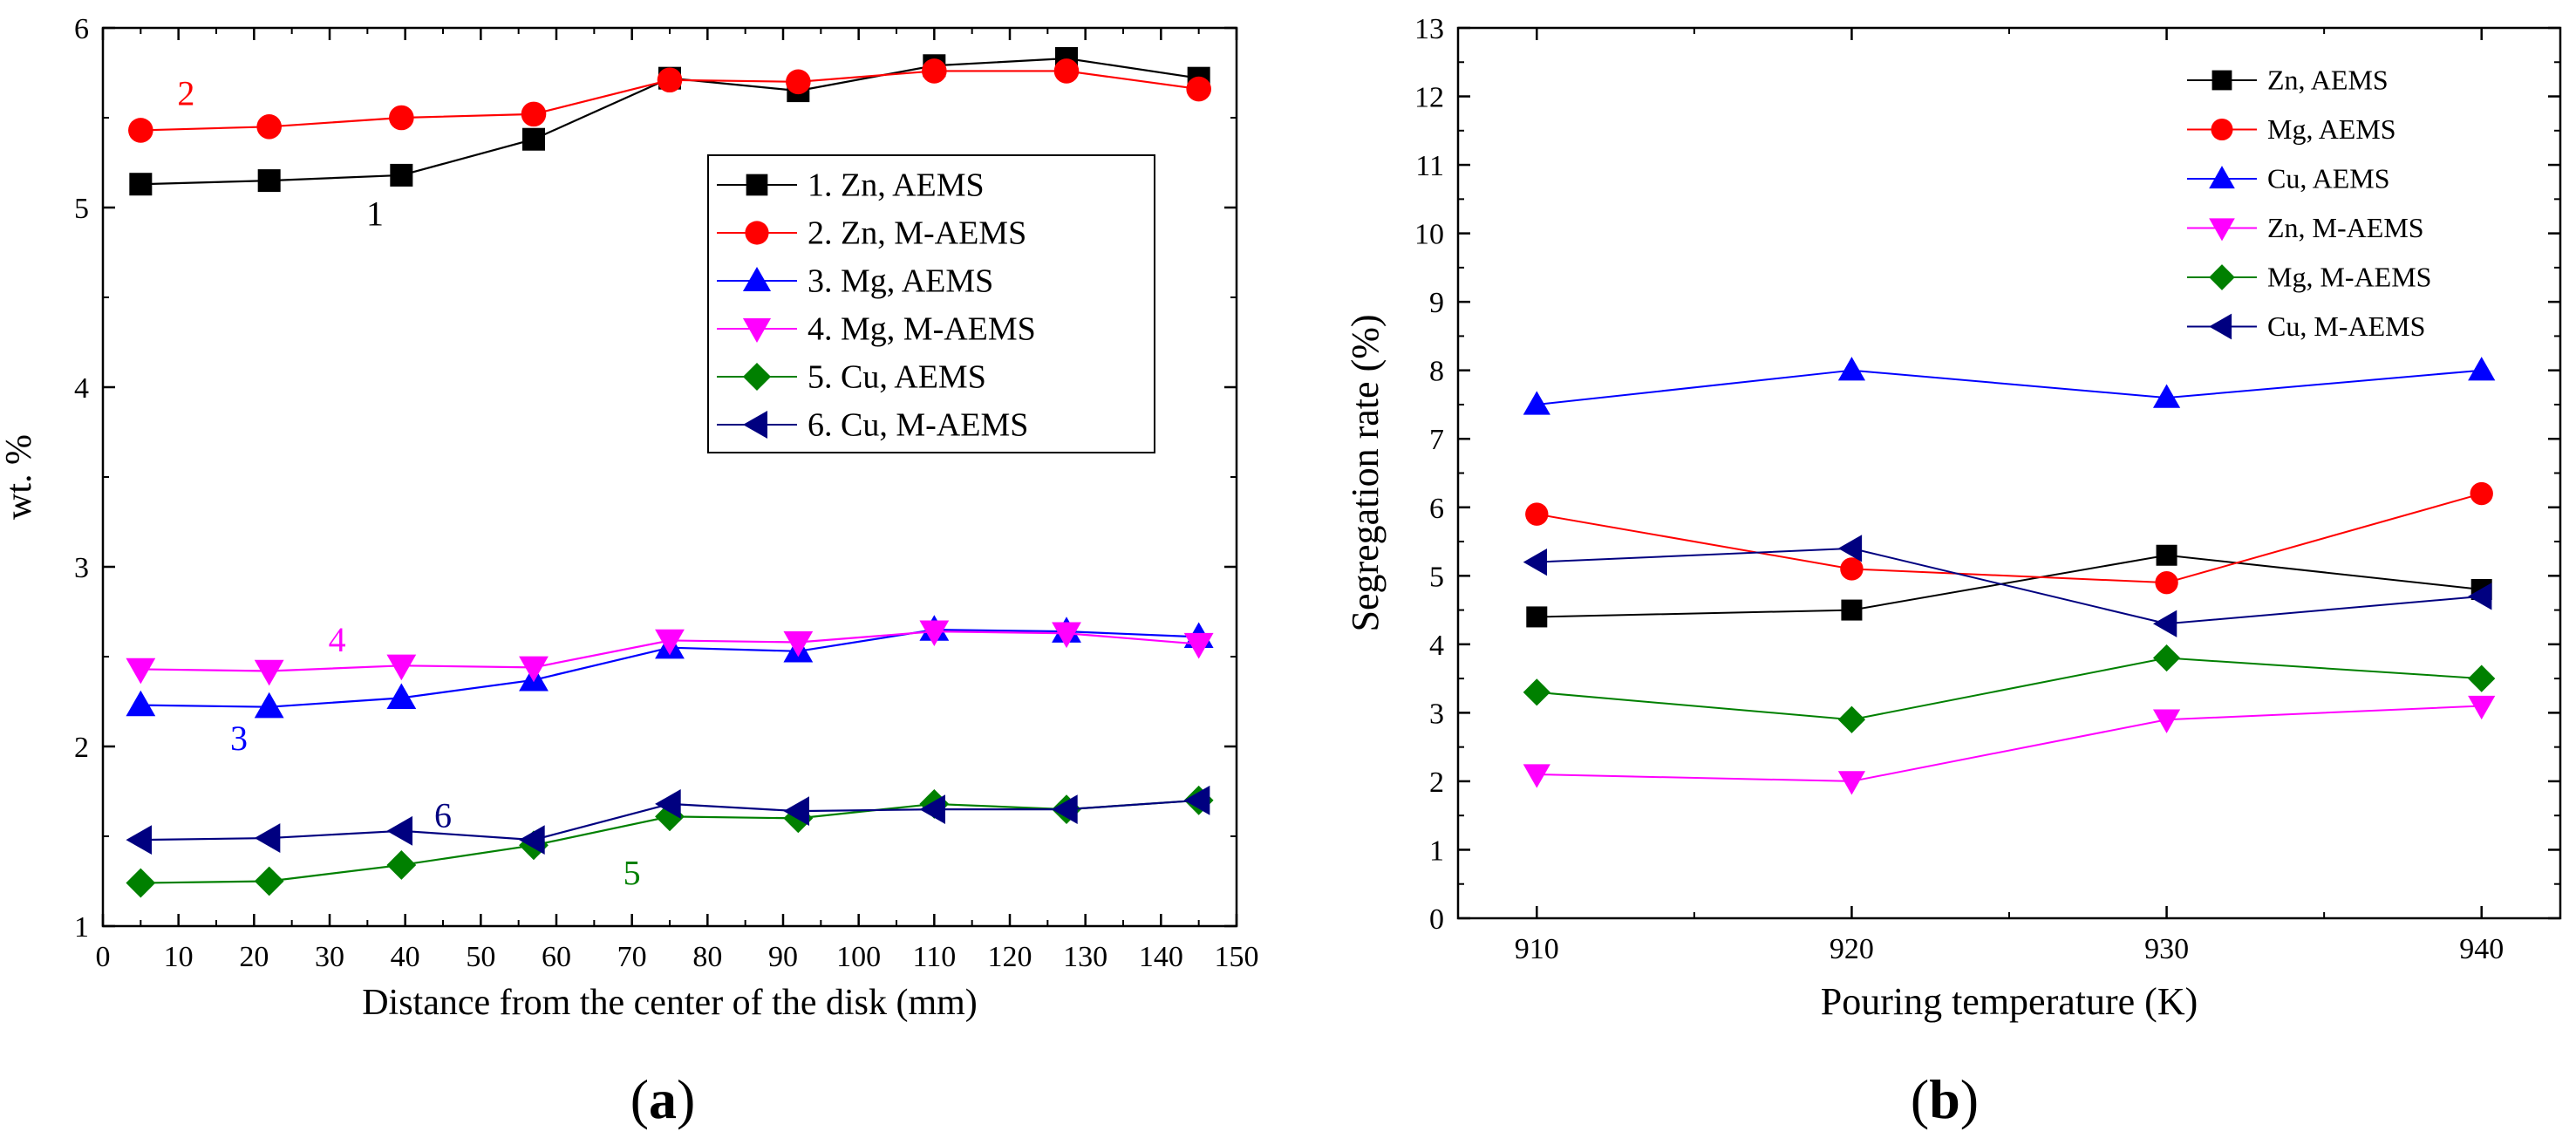 The width and height of the screenshot is (2576, 1138). Describe the element at coordinates (375, 214) in the screenshot. I see `series-annotation: 1` at that location.